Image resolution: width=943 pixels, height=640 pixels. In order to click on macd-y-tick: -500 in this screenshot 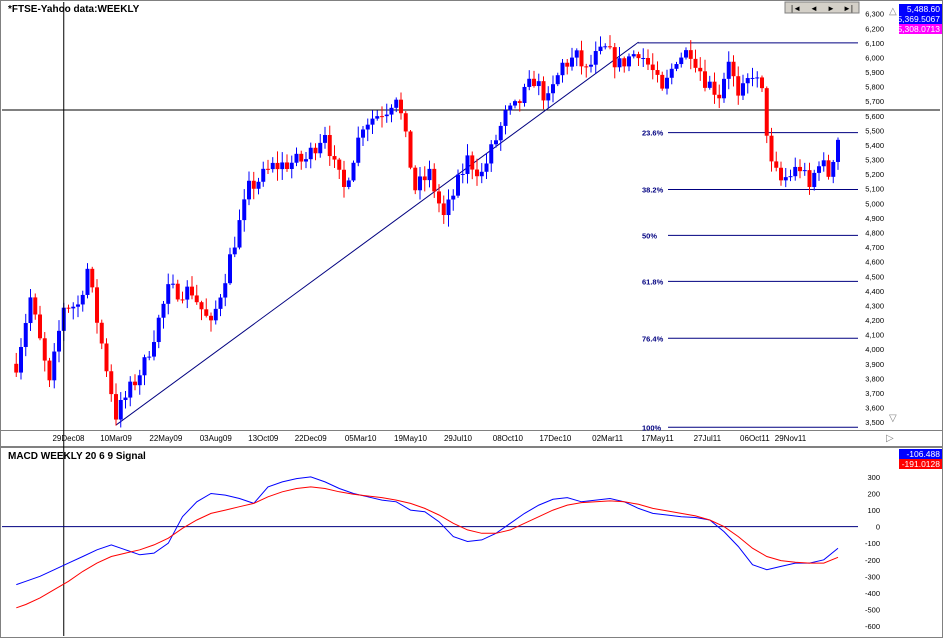, I will do `click(872, 609)`.